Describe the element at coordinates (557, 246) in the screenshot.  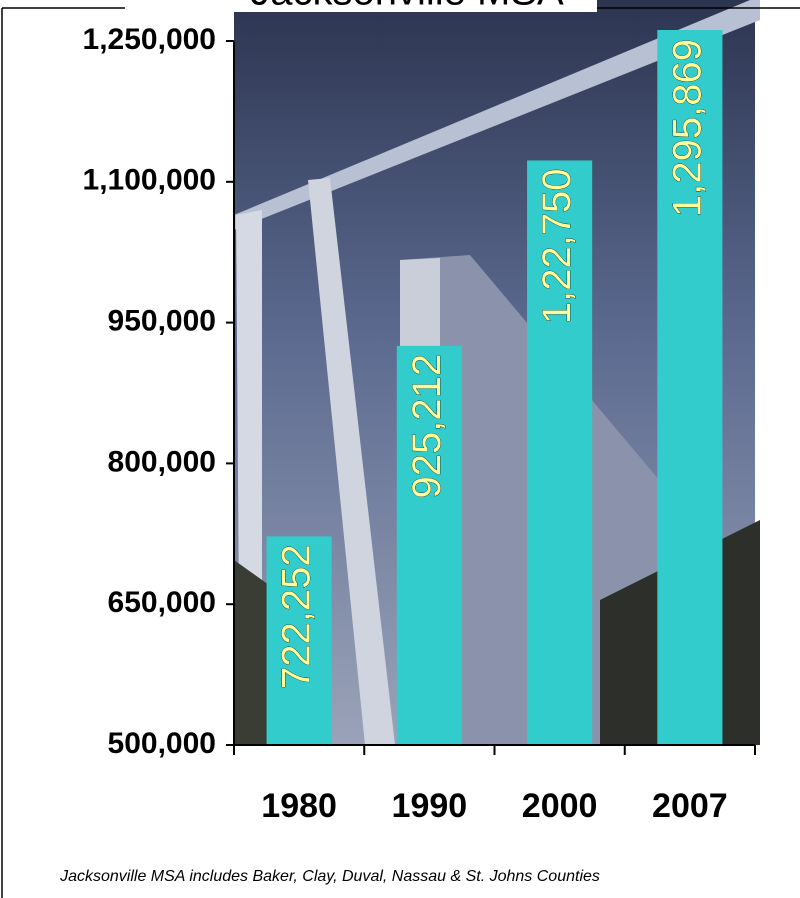
I see `value-label: 1,22,750` at that location.